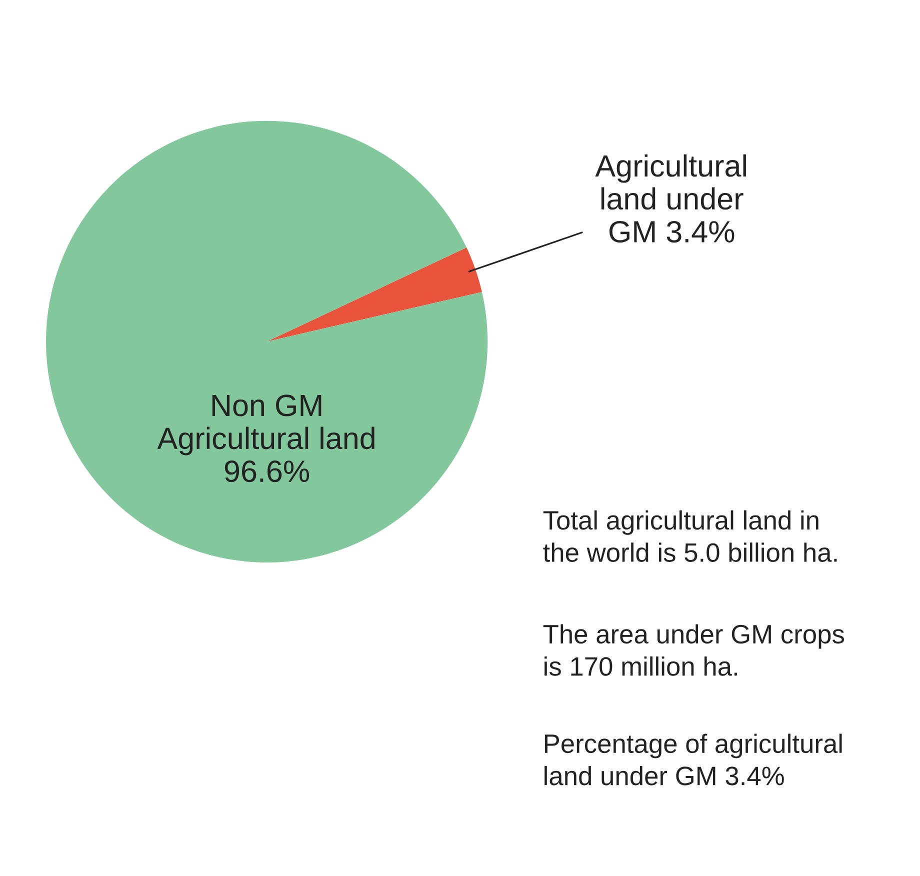 The width and height of the screenshot is (920, 876). I want to click on slice-label: Agricultural land under GM 3.4%, so click(670, 198).